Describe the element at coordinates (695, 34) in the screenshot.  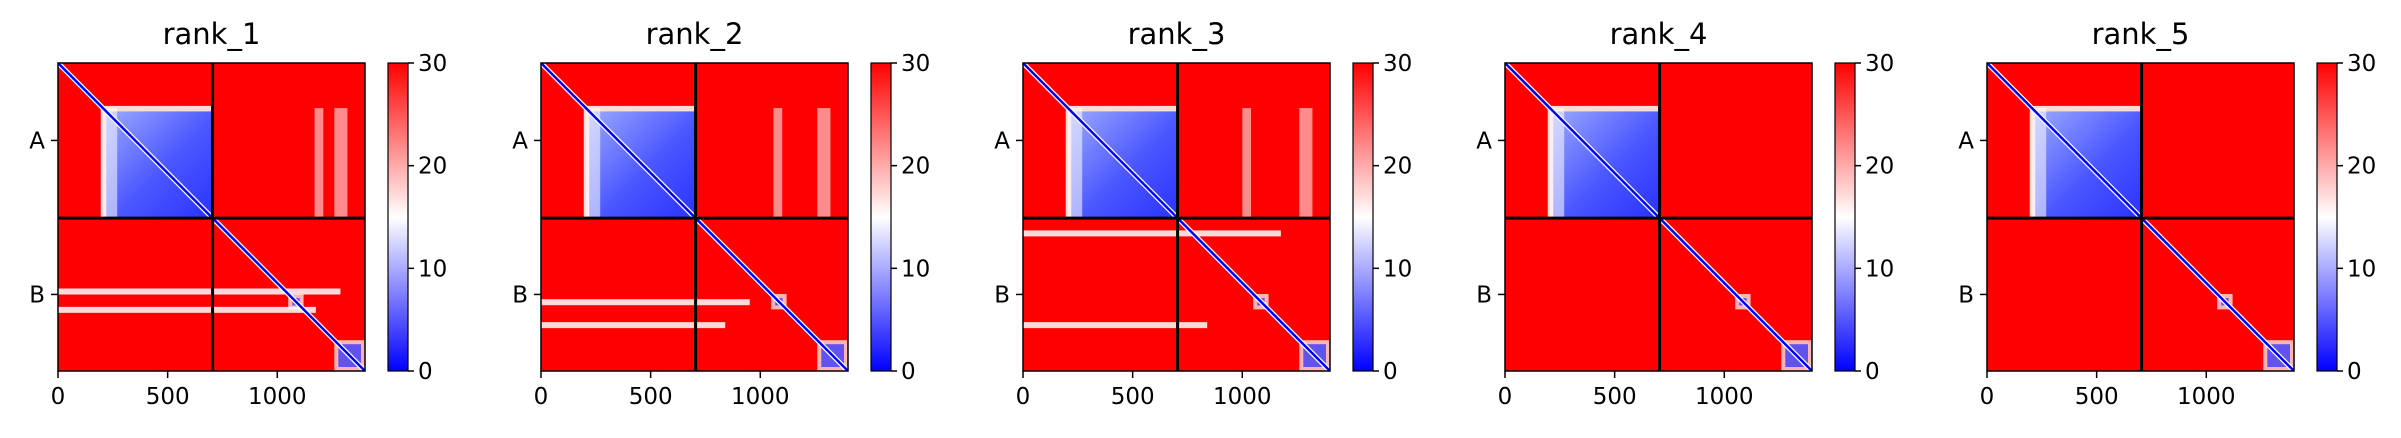
I see `panel-title: rank_2` at that location.